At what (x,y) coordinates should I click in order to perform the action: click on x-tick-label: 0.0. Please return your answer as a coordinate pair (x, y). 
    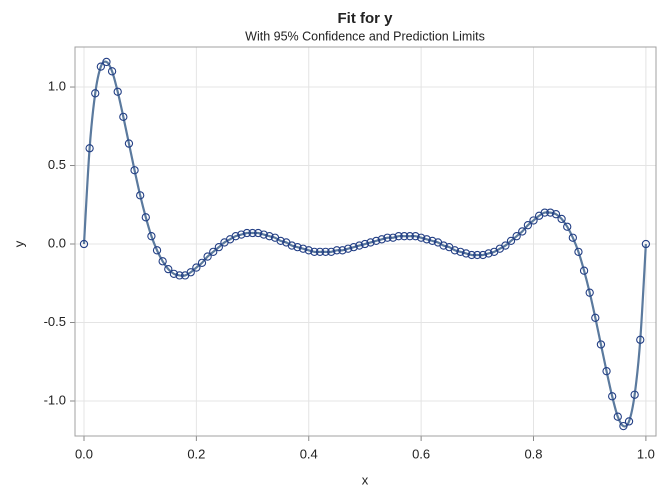
    Looking at the image, I should click on (84, 453).